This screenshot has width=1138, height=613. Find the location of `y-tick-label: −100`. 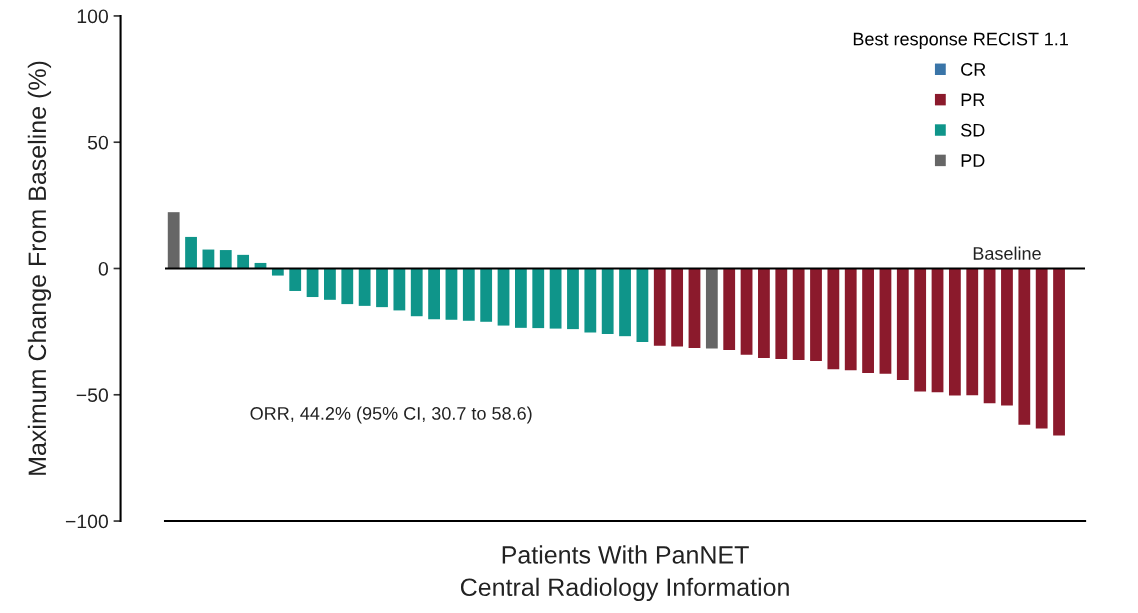

y-tick-label: −100 is located at coordinates (86, 521).